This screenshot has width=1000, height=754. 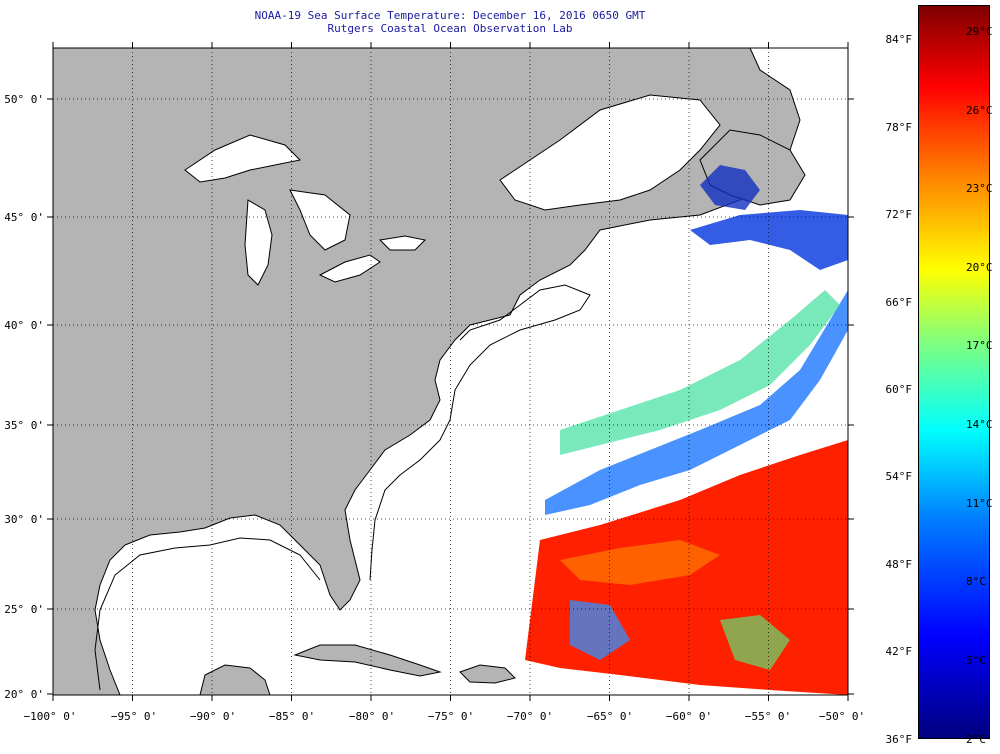 What do you see at coordinates (292, 716) in the screenshot?
I see `lon-label-85: −85° 0'` at bounding box center [292, 716].